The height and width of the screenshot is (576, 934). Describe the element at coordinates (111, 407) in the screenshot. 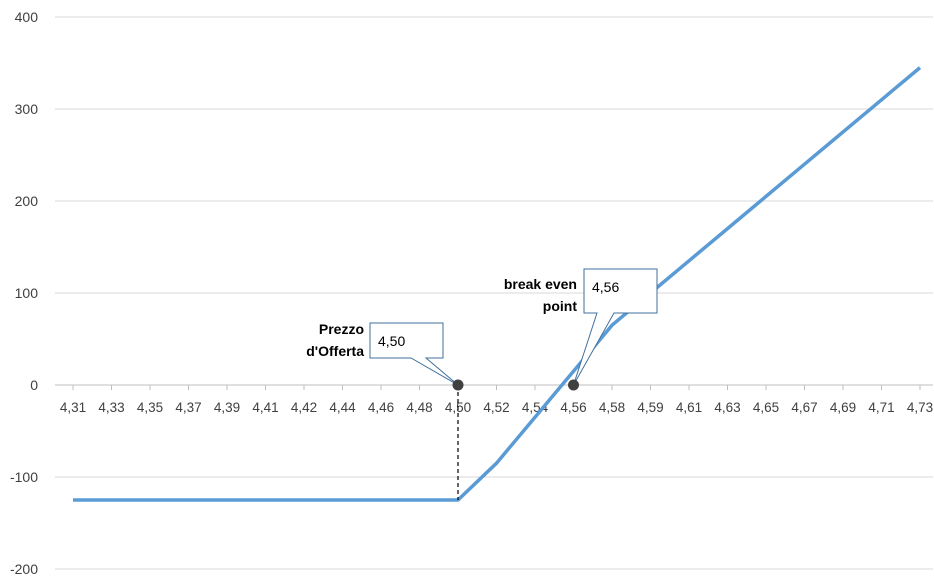

I see `x-tick-label: 4,33` at that location.